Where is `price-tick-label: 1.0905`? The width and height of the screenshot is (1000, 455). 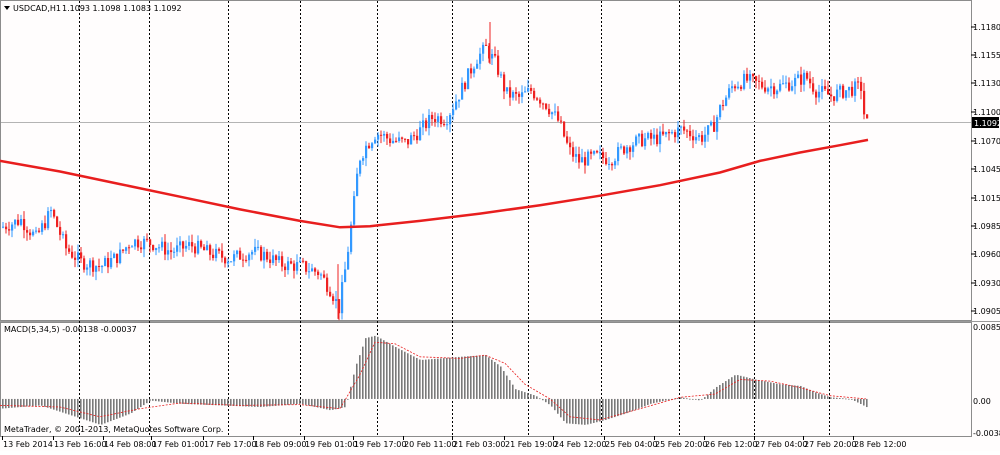
price-tick-label: 1.0905 is located at coordinates (986, 311).